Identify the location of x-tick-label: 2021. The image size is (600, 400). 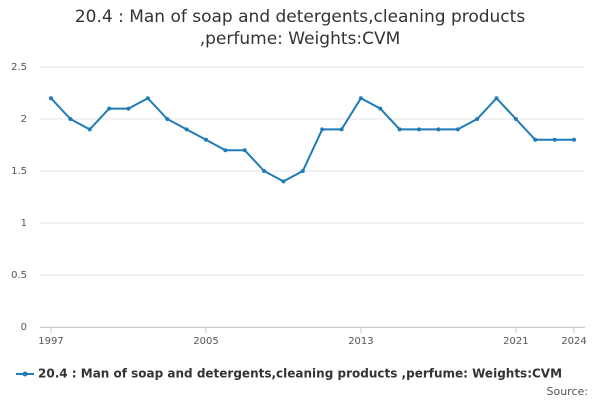
(515, 341).